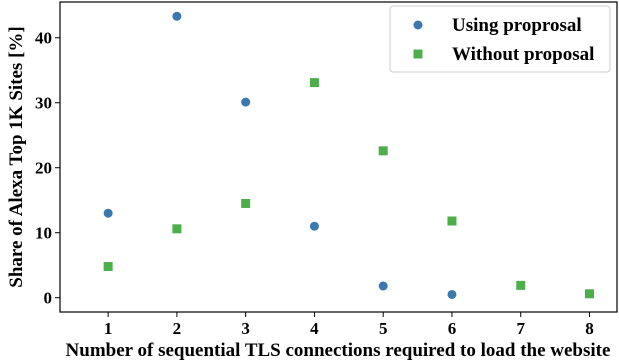 This screenshot has height=362, width=619. Describe the element at coordinates (418, 54) in the screenshot. I see `legend-marker-without-proposal` at that location.